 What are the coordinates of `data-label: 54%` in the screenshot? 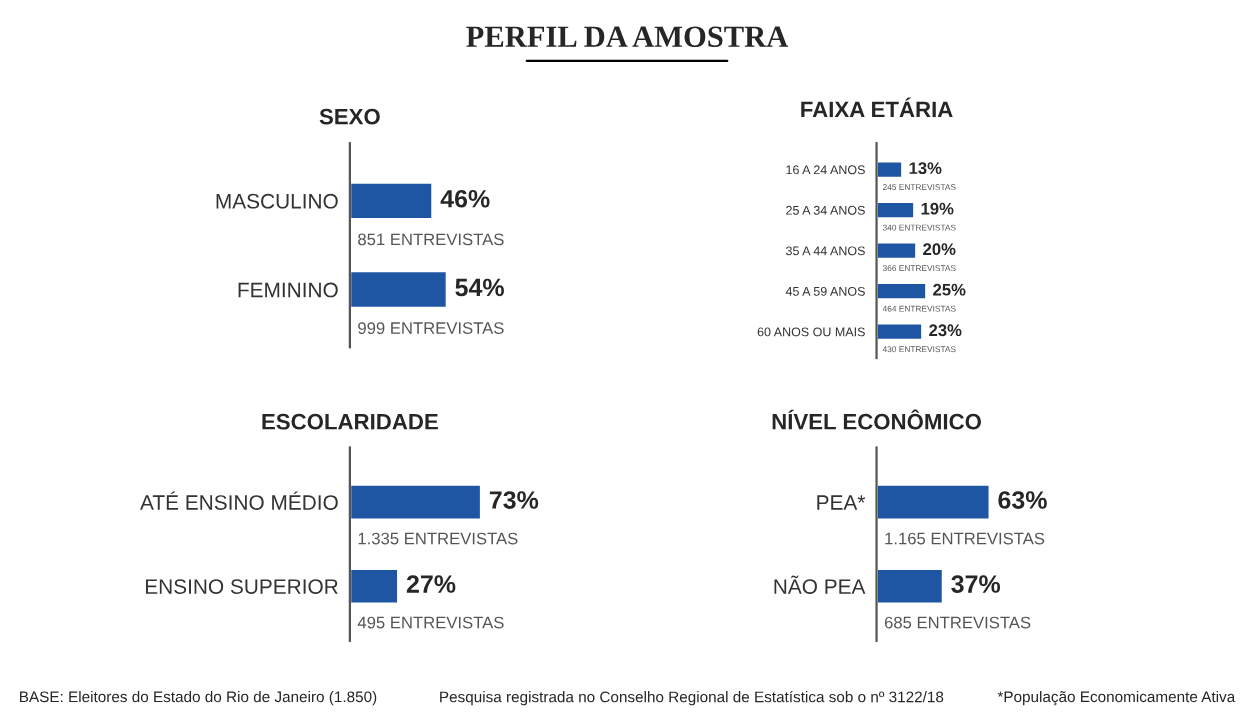 It's located at (479, 287).